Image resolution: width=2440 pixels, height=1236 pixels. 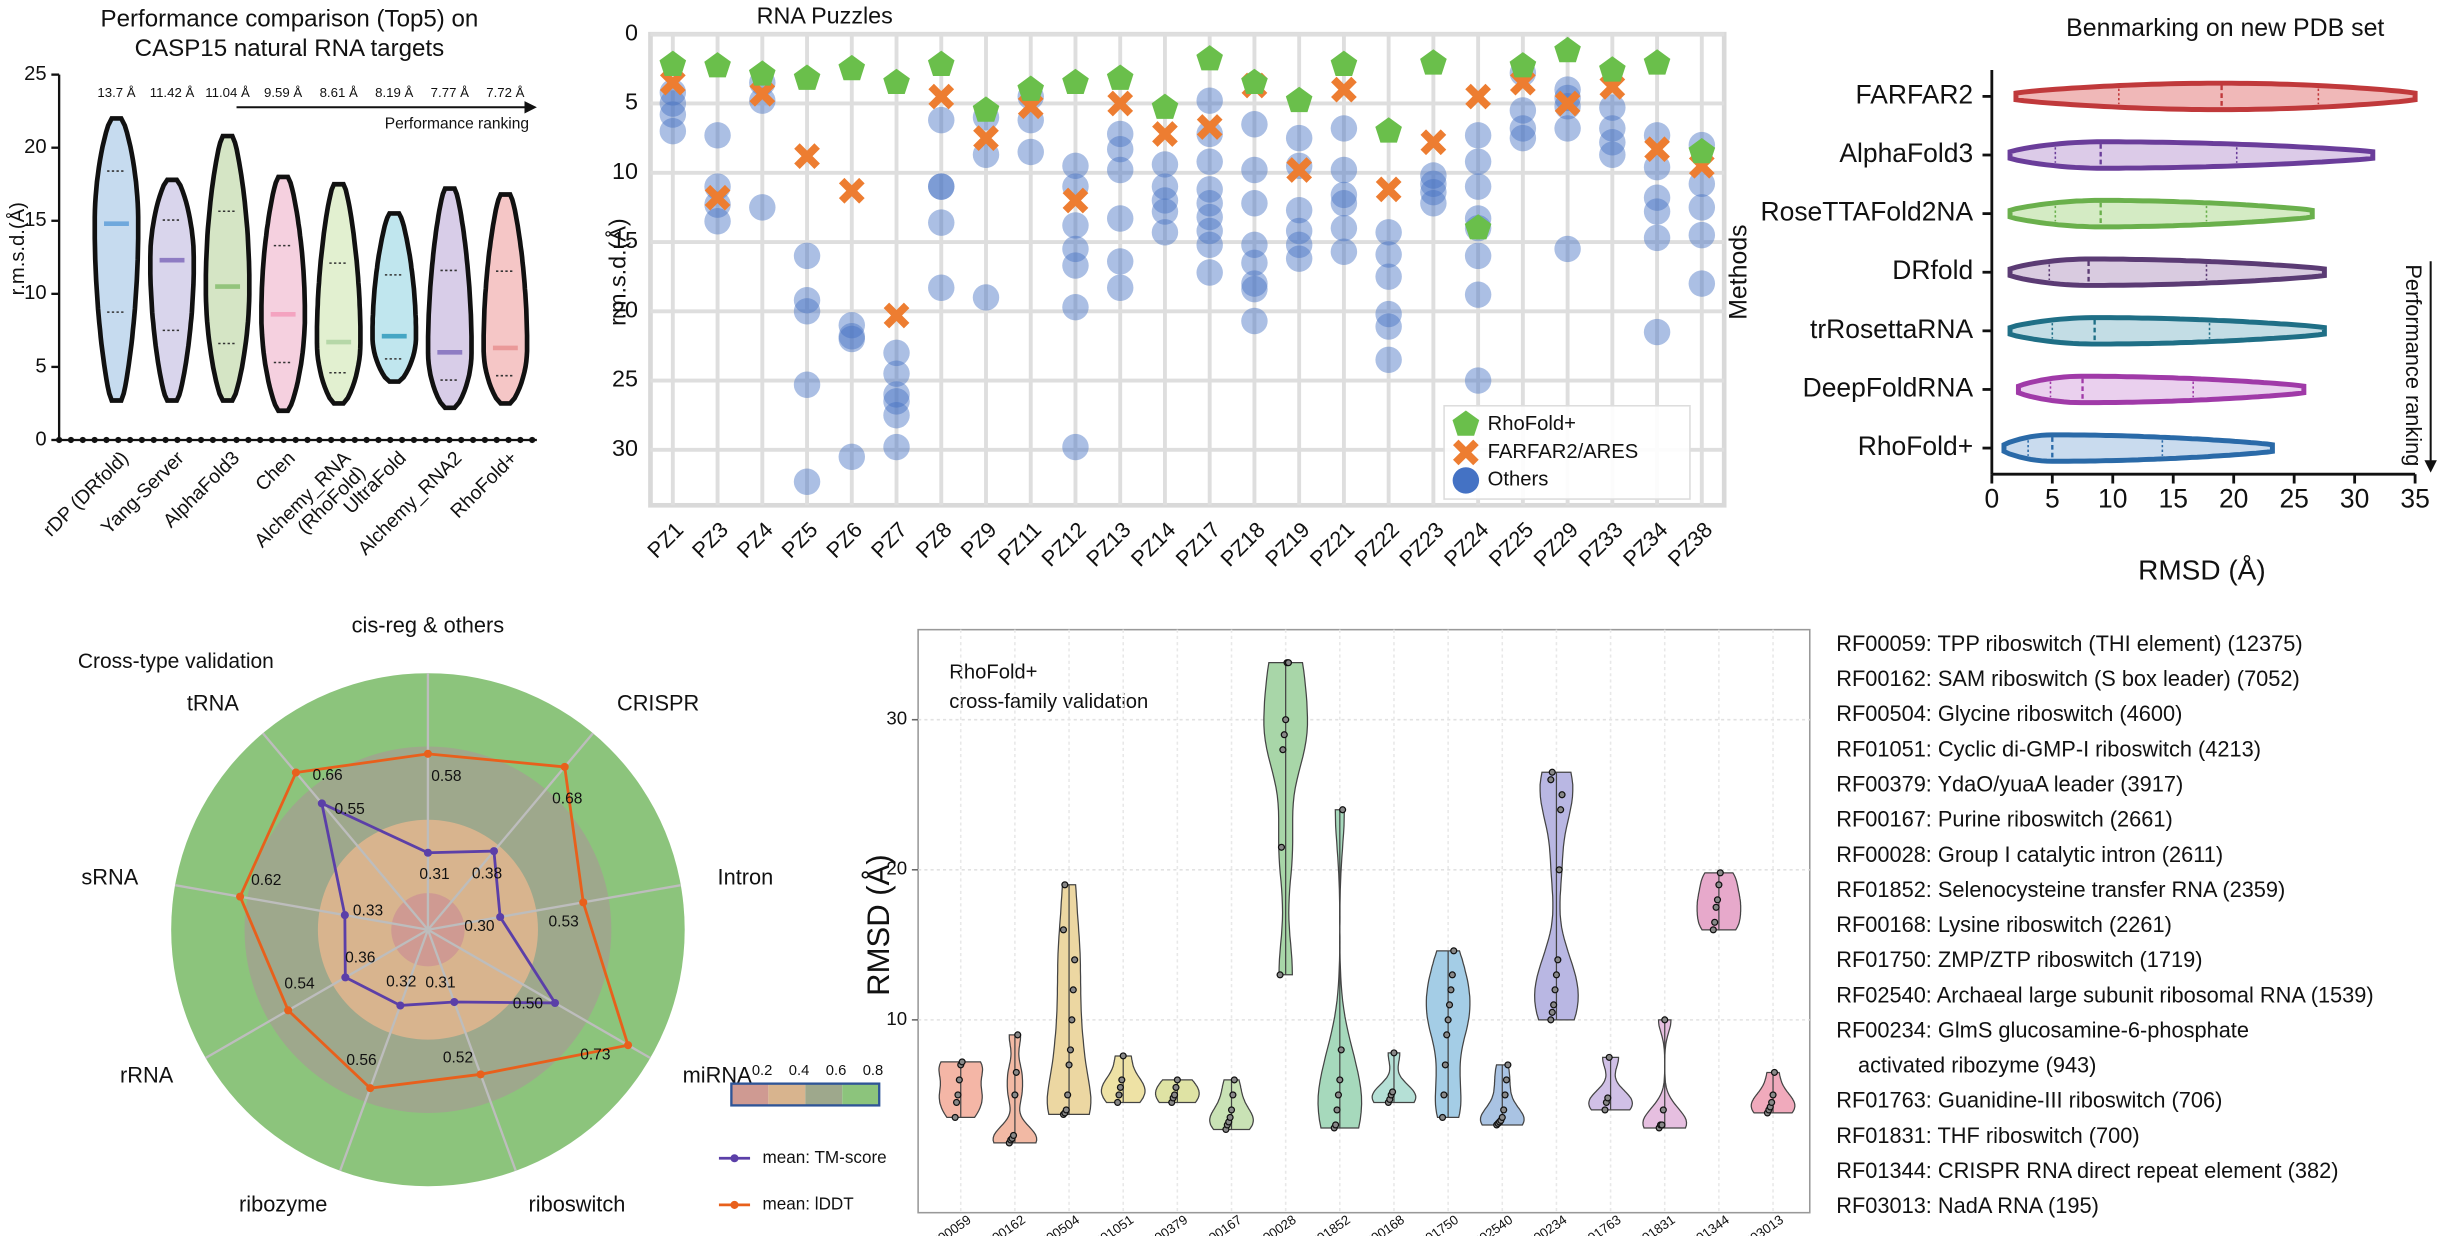 What do you see at coordinates (283, 92) in the screenshot?
I see `value-label: 9.59 Å` at bounding box center [283, 92].